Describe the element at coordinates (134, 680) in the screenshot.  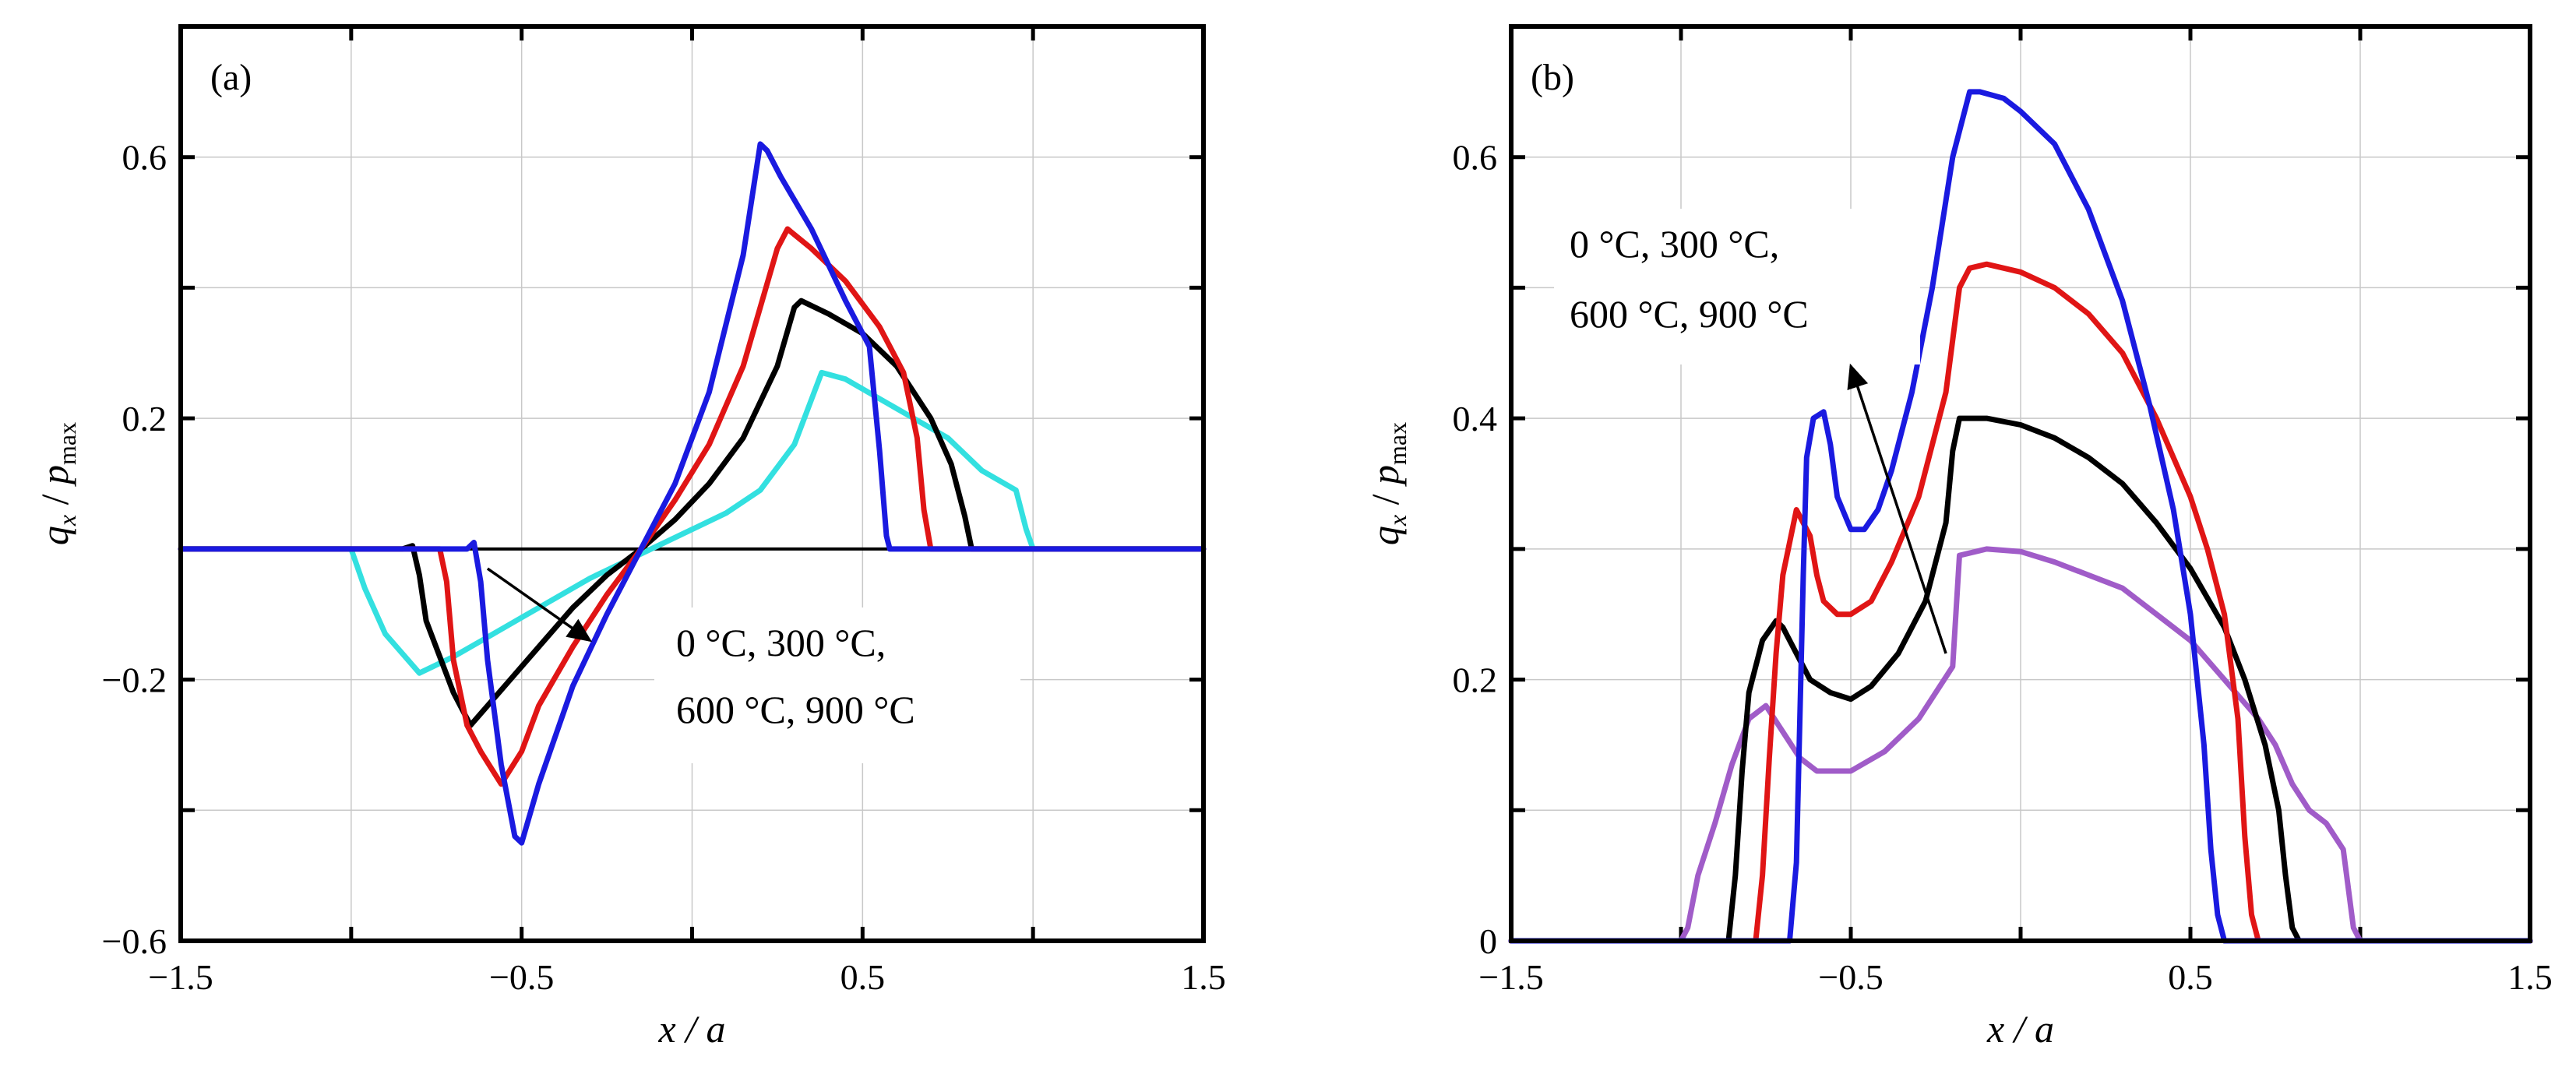
I see `y-tick-label: −0.2` at that location.